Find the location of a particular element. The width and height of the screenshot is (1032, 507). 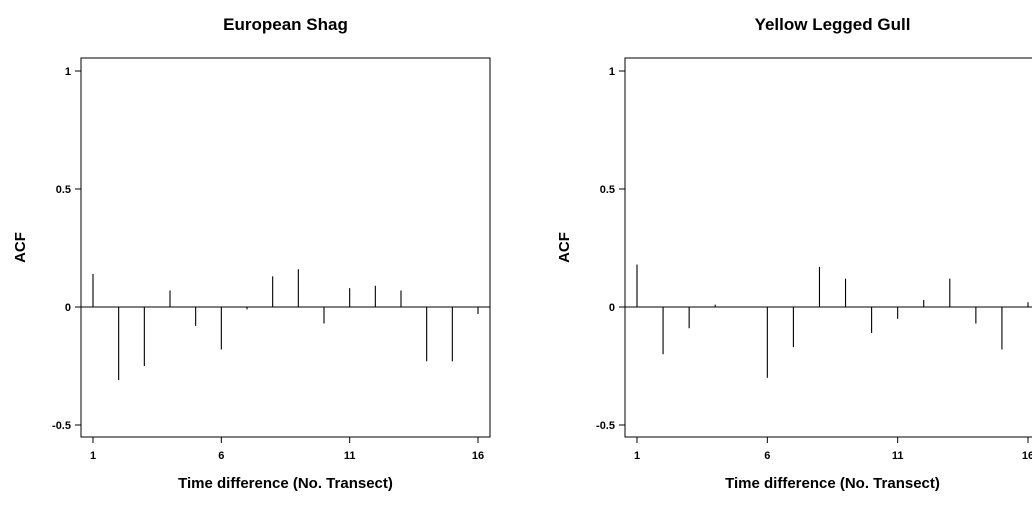

chart-title: Yellow Legged Gull is located at coordinates (833, 24).